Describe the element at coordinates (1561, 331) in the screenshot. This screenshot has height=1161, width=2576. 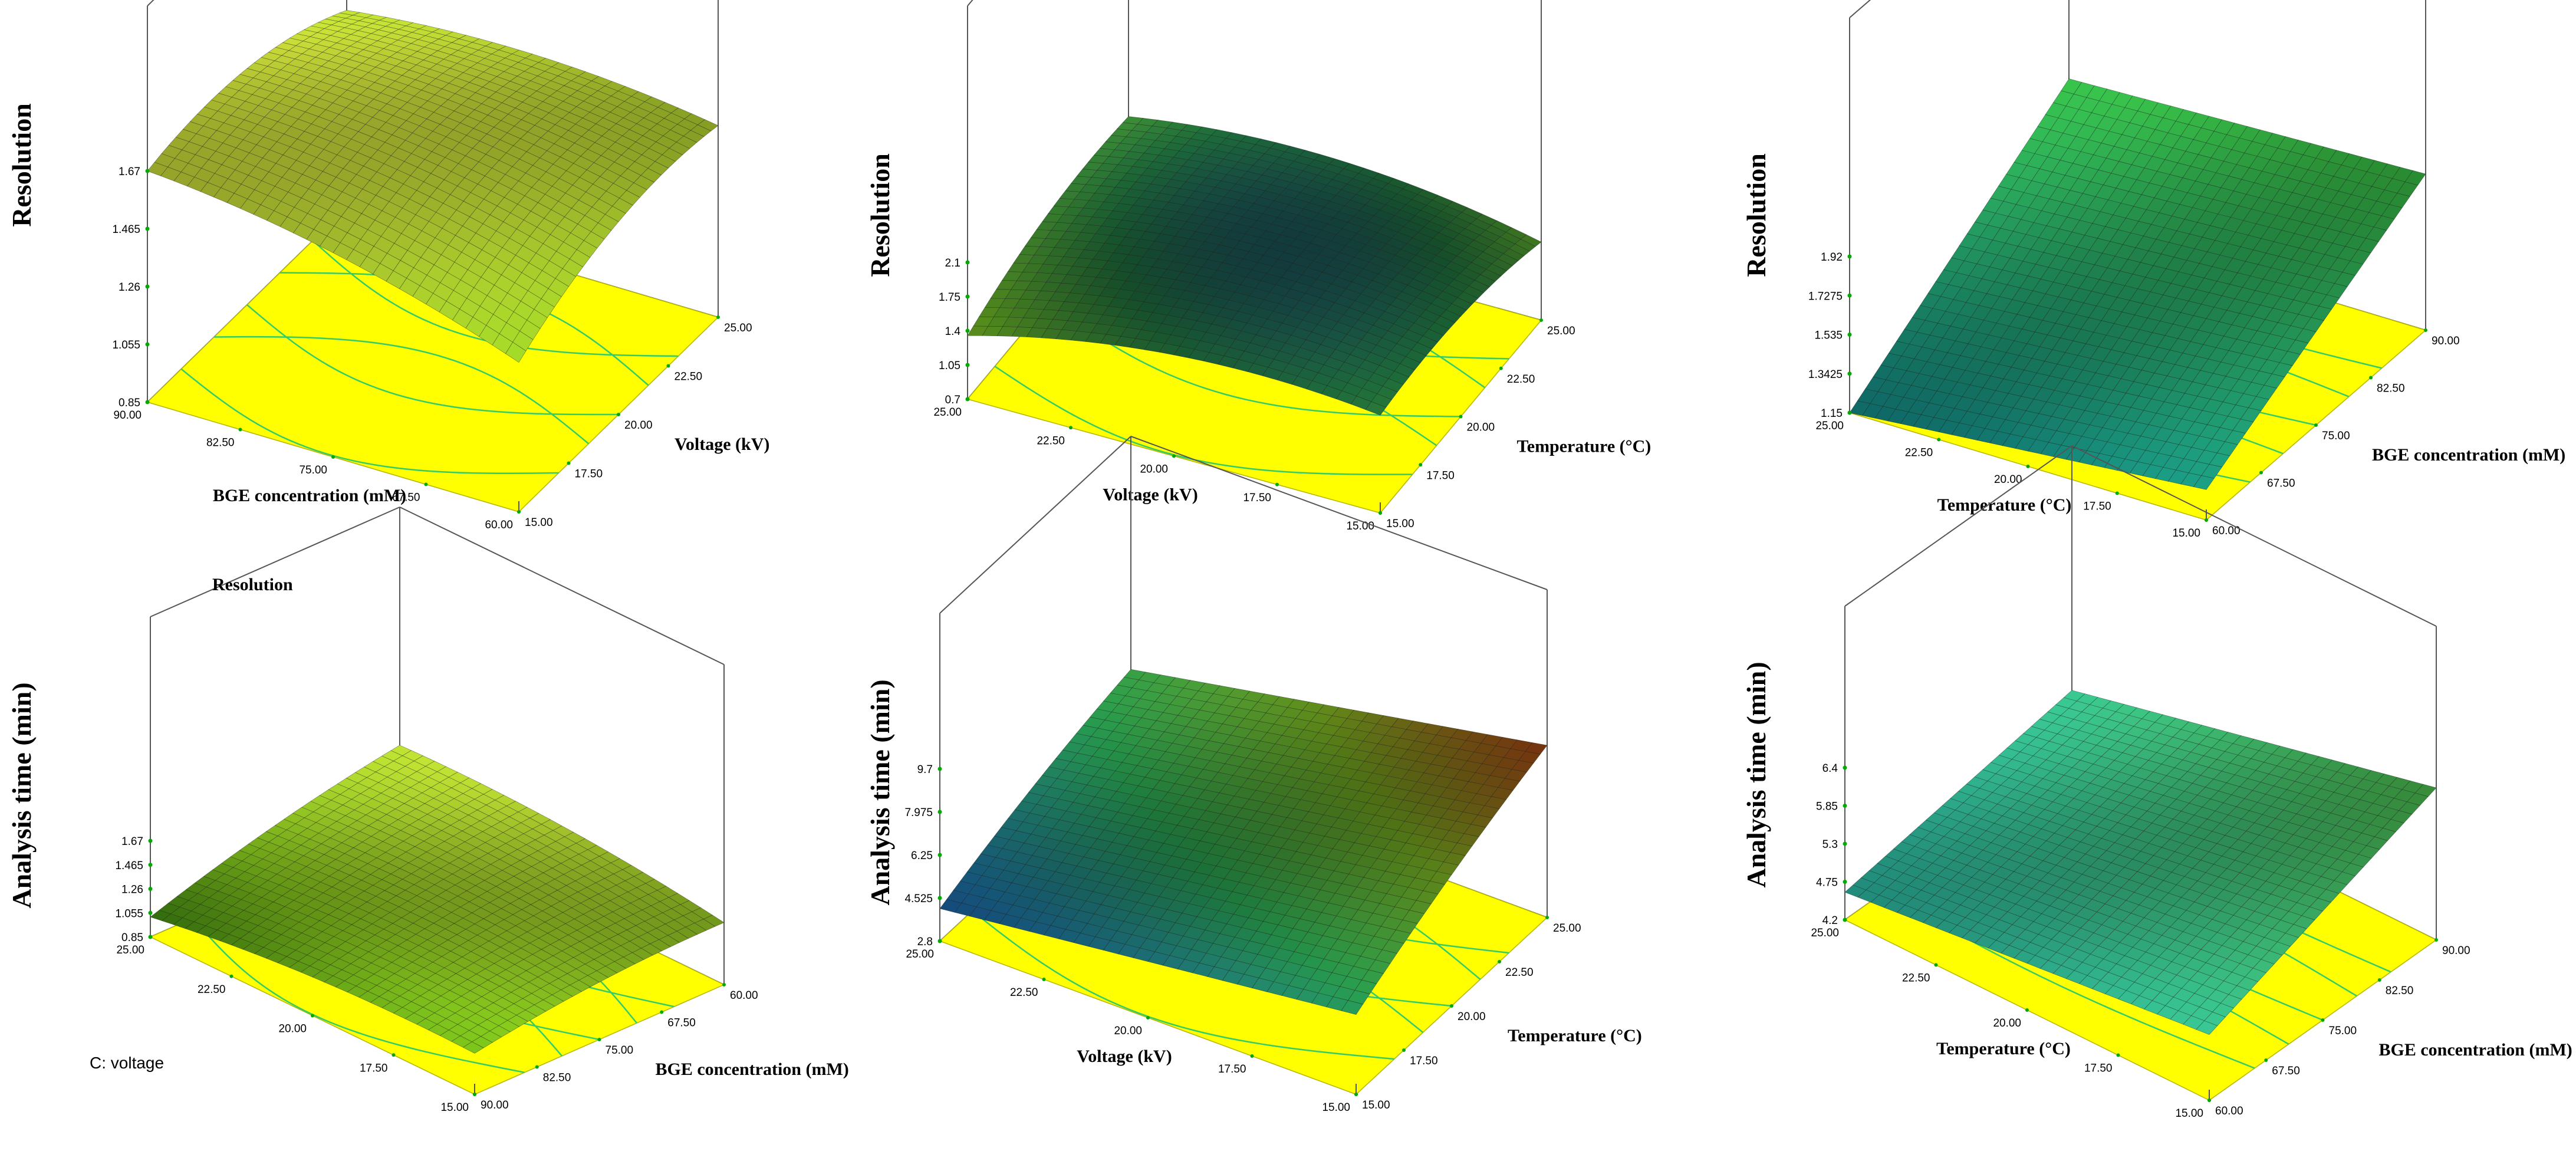
I see `right-tick-label: 25.00` at that location.